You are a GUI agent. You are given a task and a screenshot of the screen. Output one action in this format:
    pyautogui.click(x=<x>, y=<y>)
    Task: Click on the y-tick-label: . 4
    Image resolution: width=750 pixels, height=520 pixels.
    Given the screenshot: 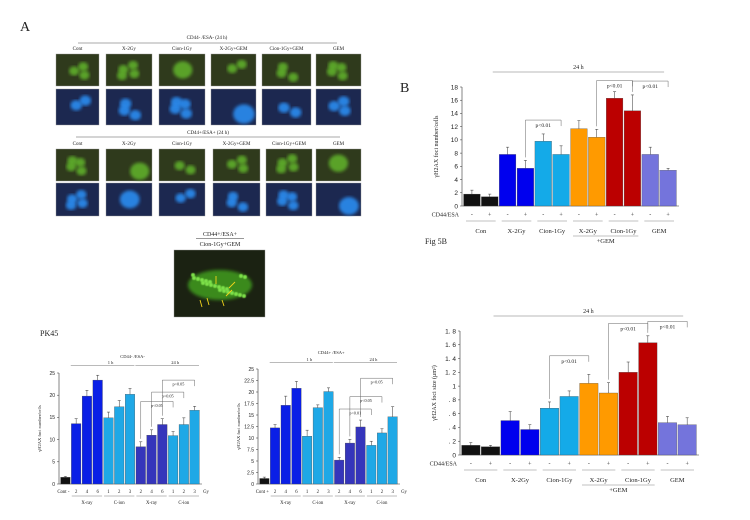 What is the action you would take?
    pyautogui.click(x=453, y=428)
    